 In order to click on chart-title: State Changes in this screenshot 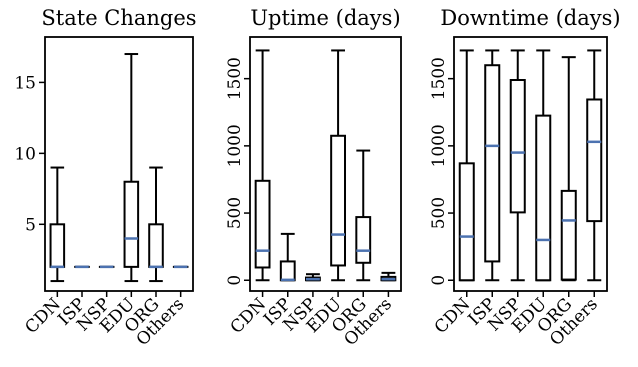, I will do `click(118, 18)`.